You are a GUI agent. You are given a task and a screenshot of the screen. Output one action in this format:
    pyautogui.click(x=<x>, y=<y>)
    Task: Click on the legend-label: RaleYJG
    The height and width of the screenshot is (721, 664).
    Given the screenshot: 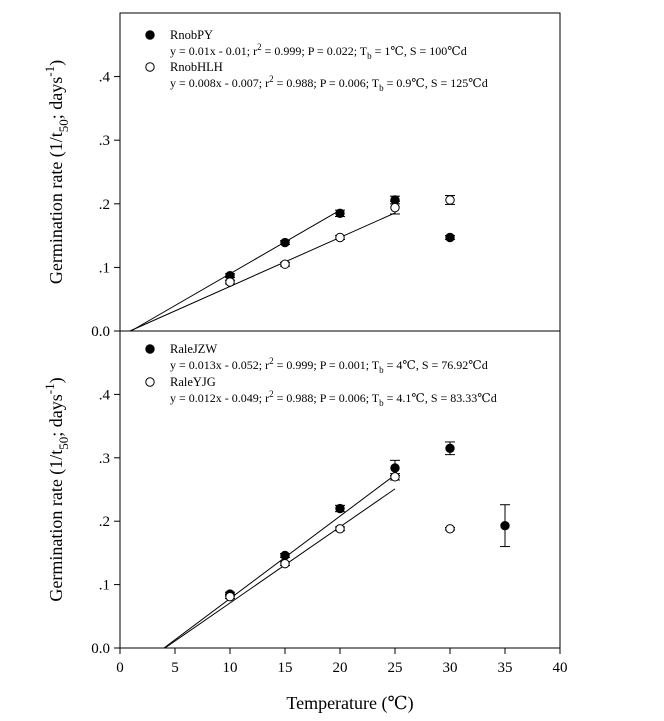 What is the action you would take?
    pyautogui.click(x=193, y=382)
    